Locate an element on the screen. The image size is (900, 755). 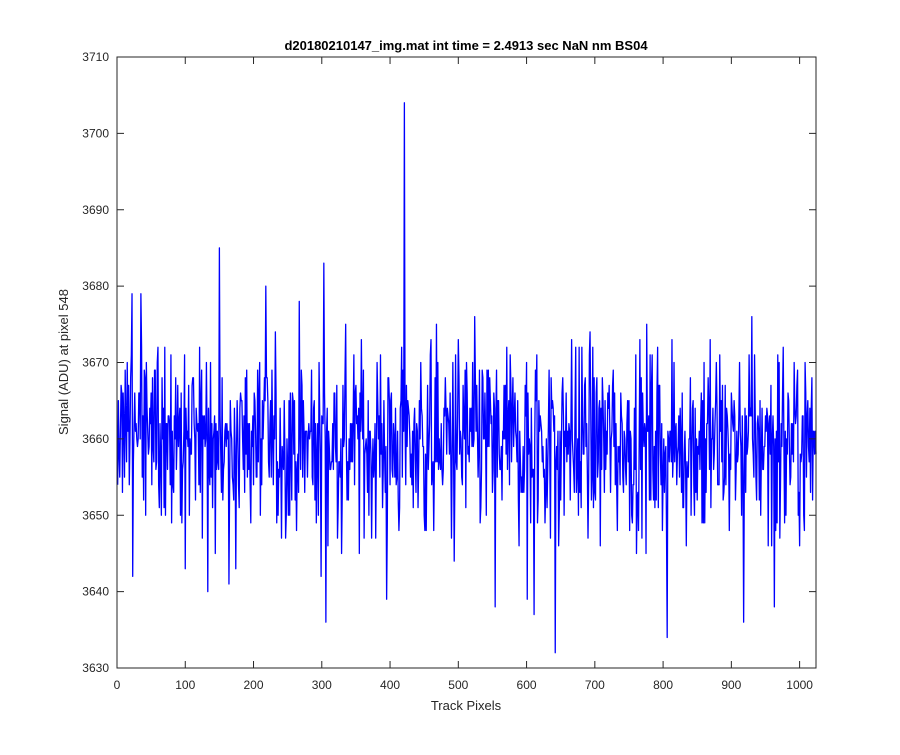
y-tick-label: 3690 is located at coordinates (95, 210).